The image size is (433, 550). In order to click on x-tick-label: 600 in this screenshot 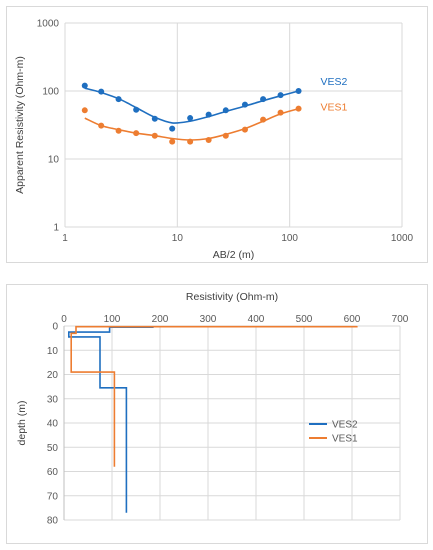, I will do `click(352, 319)`.